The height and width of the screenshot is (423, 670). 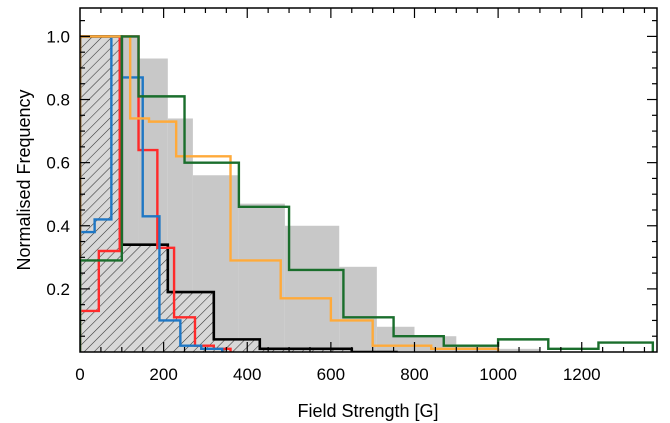 I want to click on x-tick-label: 200, so click(x=163, y=374).